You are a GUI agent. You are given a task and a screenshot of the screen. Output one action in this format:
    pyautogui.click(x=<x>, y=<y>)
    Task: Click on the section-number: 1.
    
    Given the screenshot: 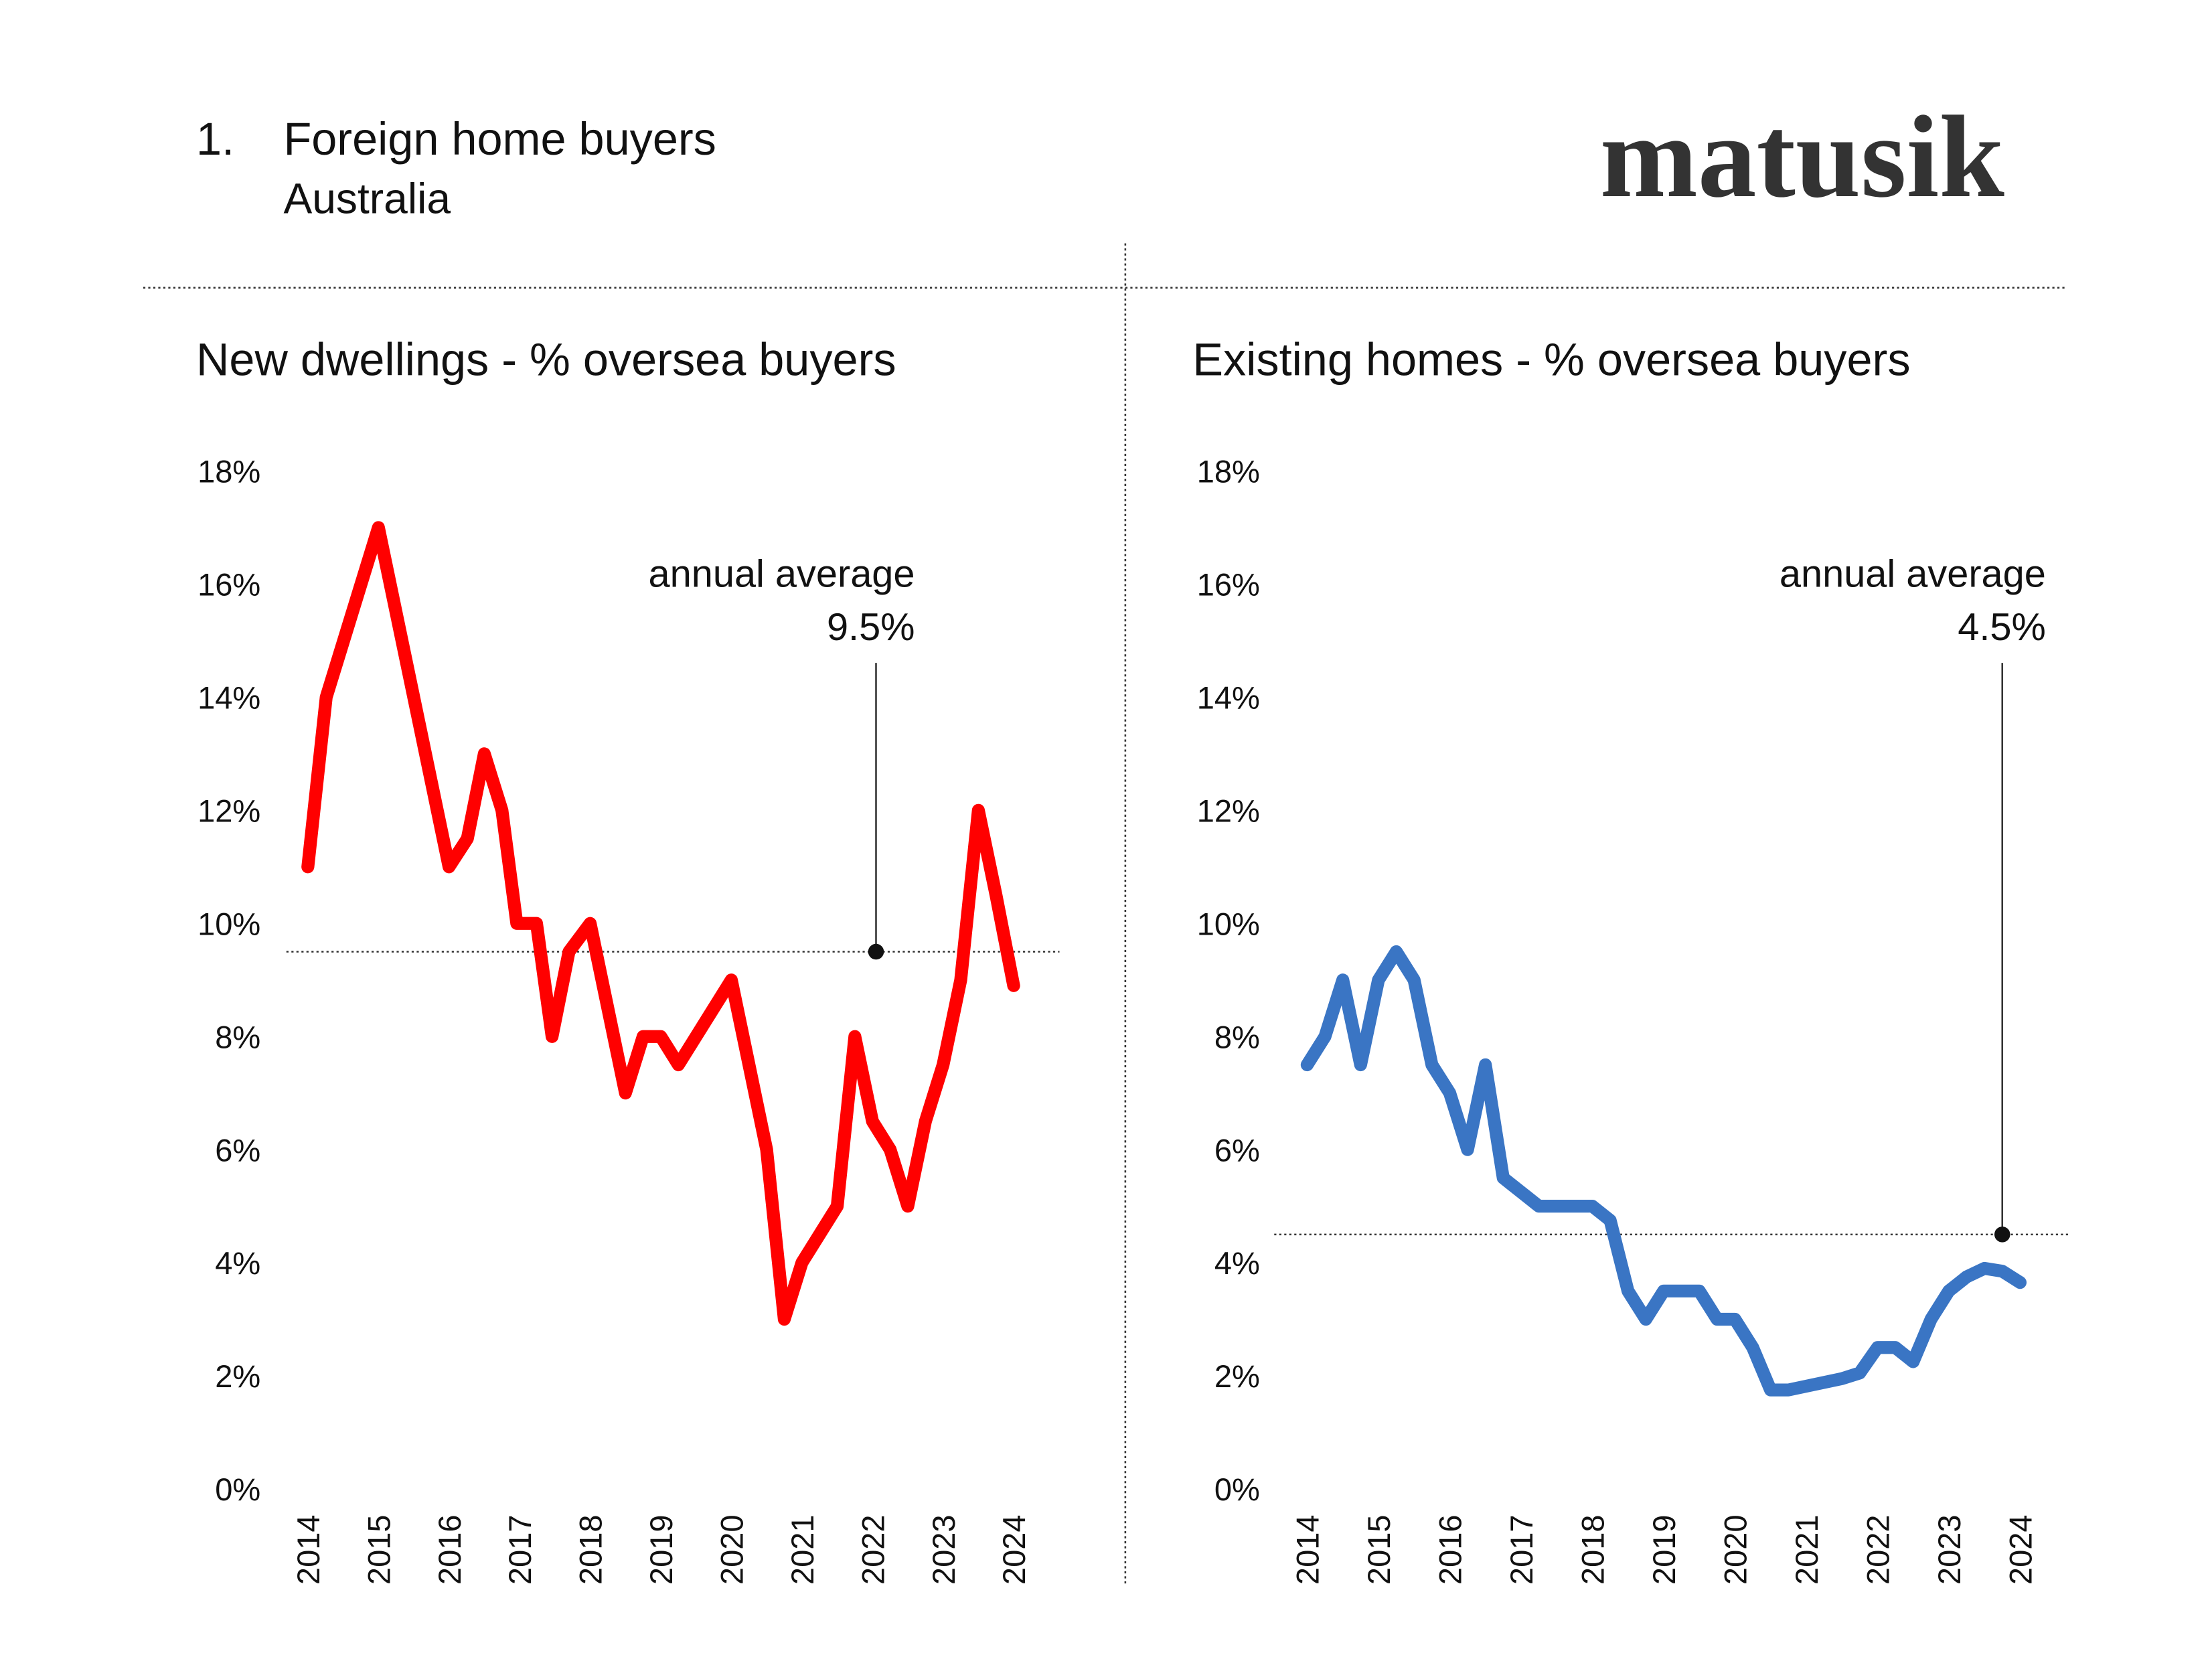 What is the action you would take?
    pyautogui.click(x=215, y=139)
    